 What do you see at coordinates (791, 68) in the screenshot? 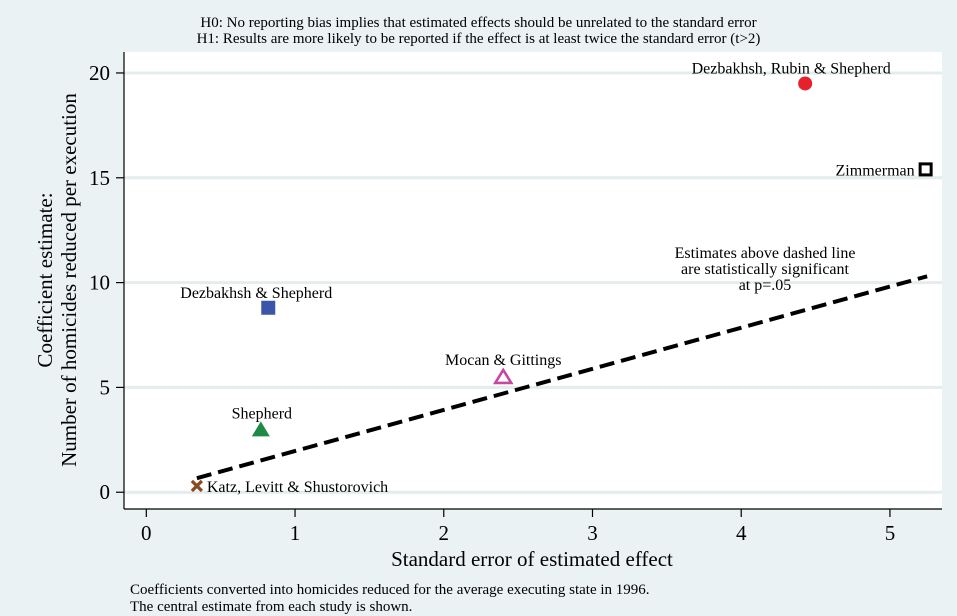
I see `point-label: Dezbakhsh, Rubin & Shepherd` at bounding box center [791, 68].